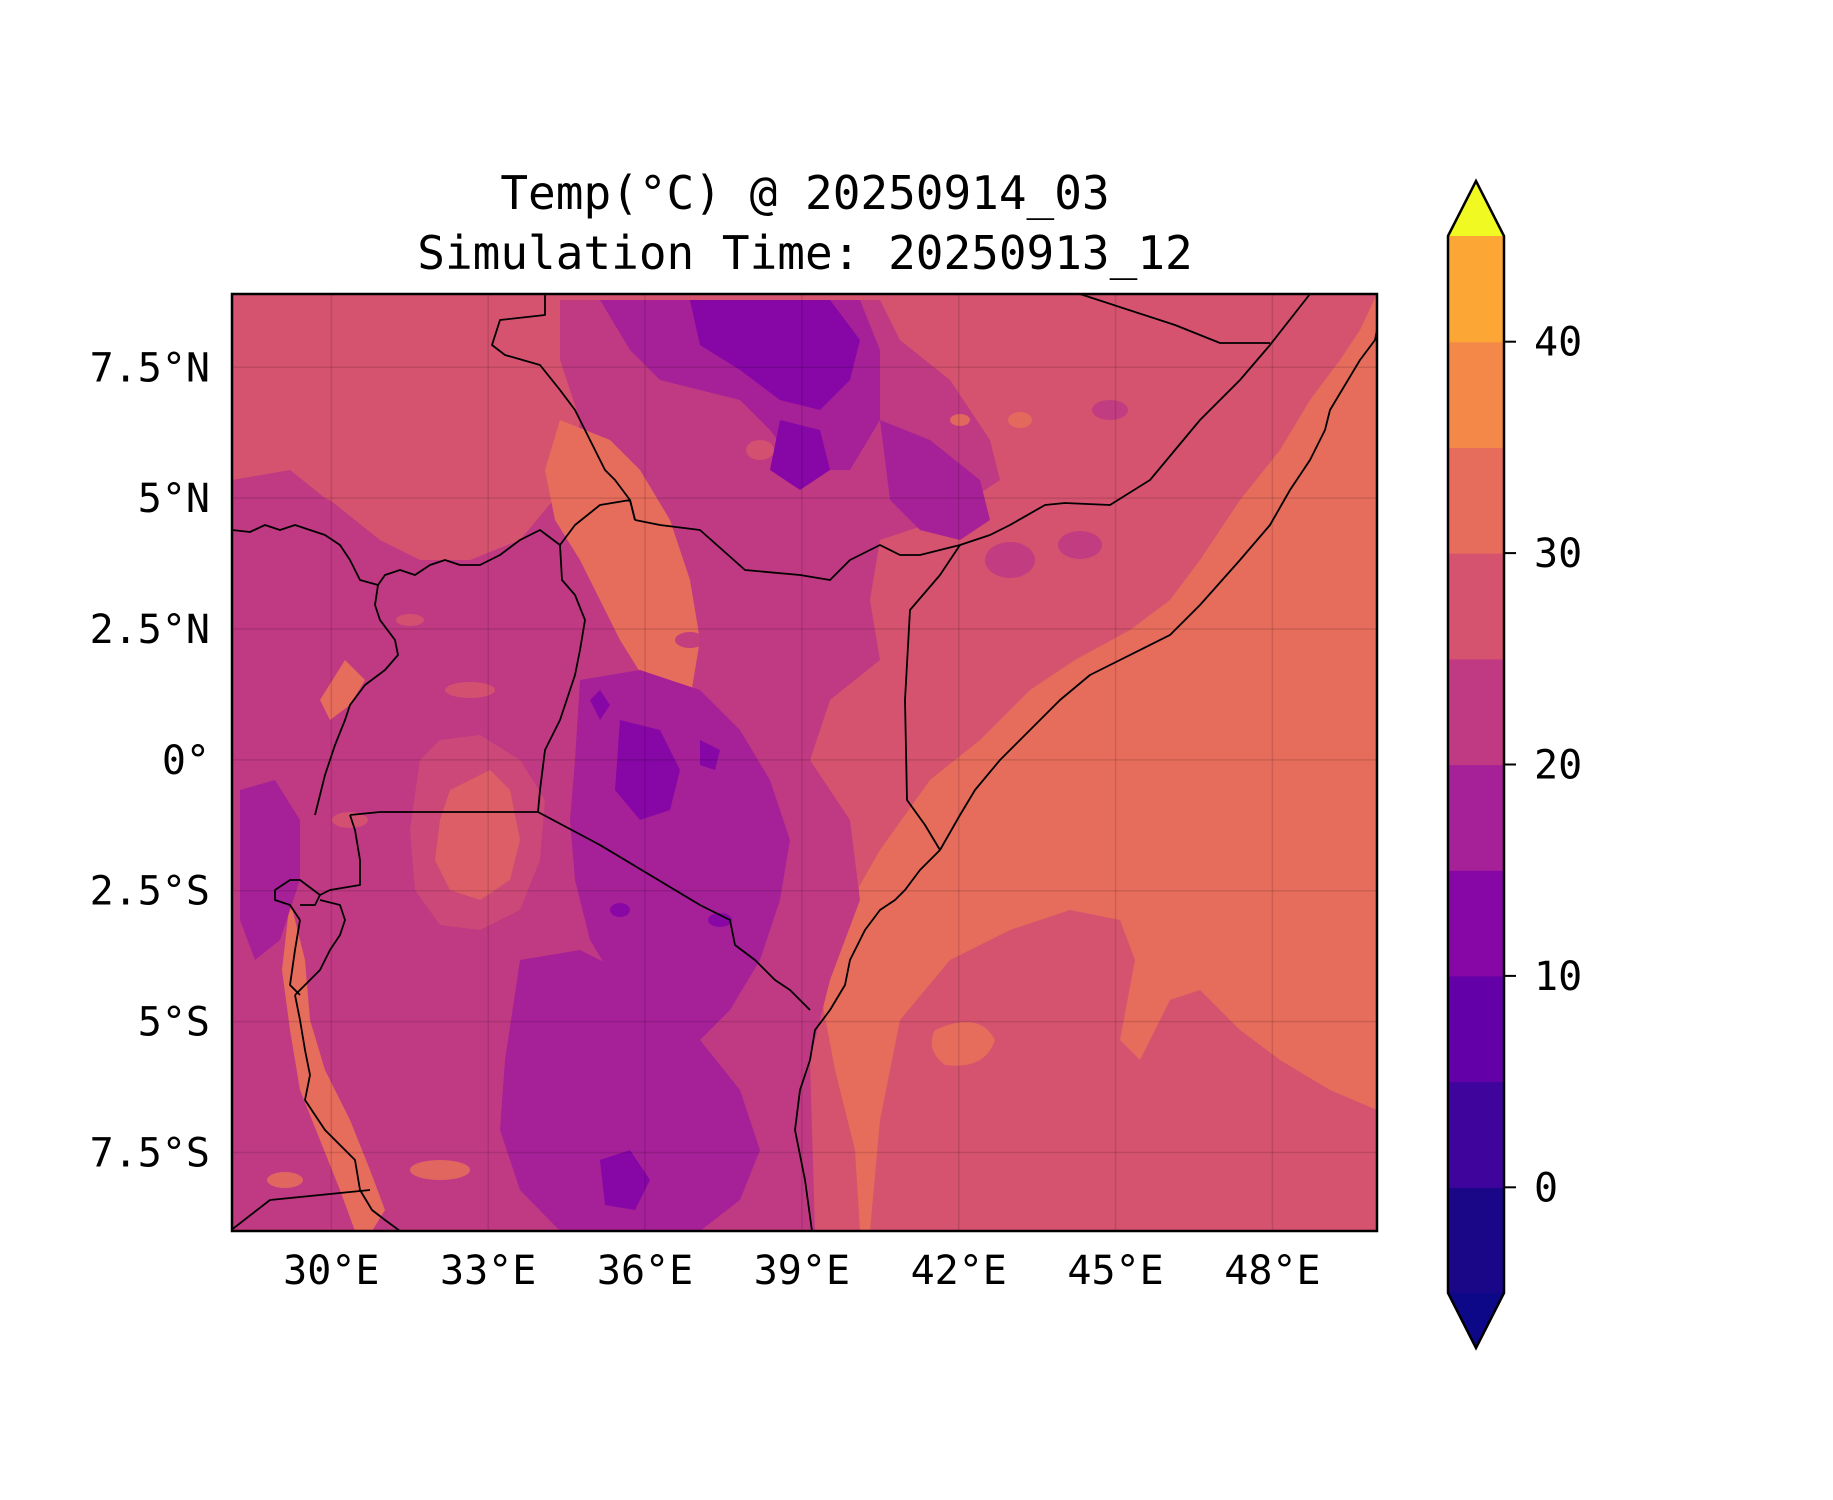 The image size is (1833, 1500). Describe the element at coordinates (1115, 1271) in the screenshot. I see `x-tick-label: 45°E` at that location.